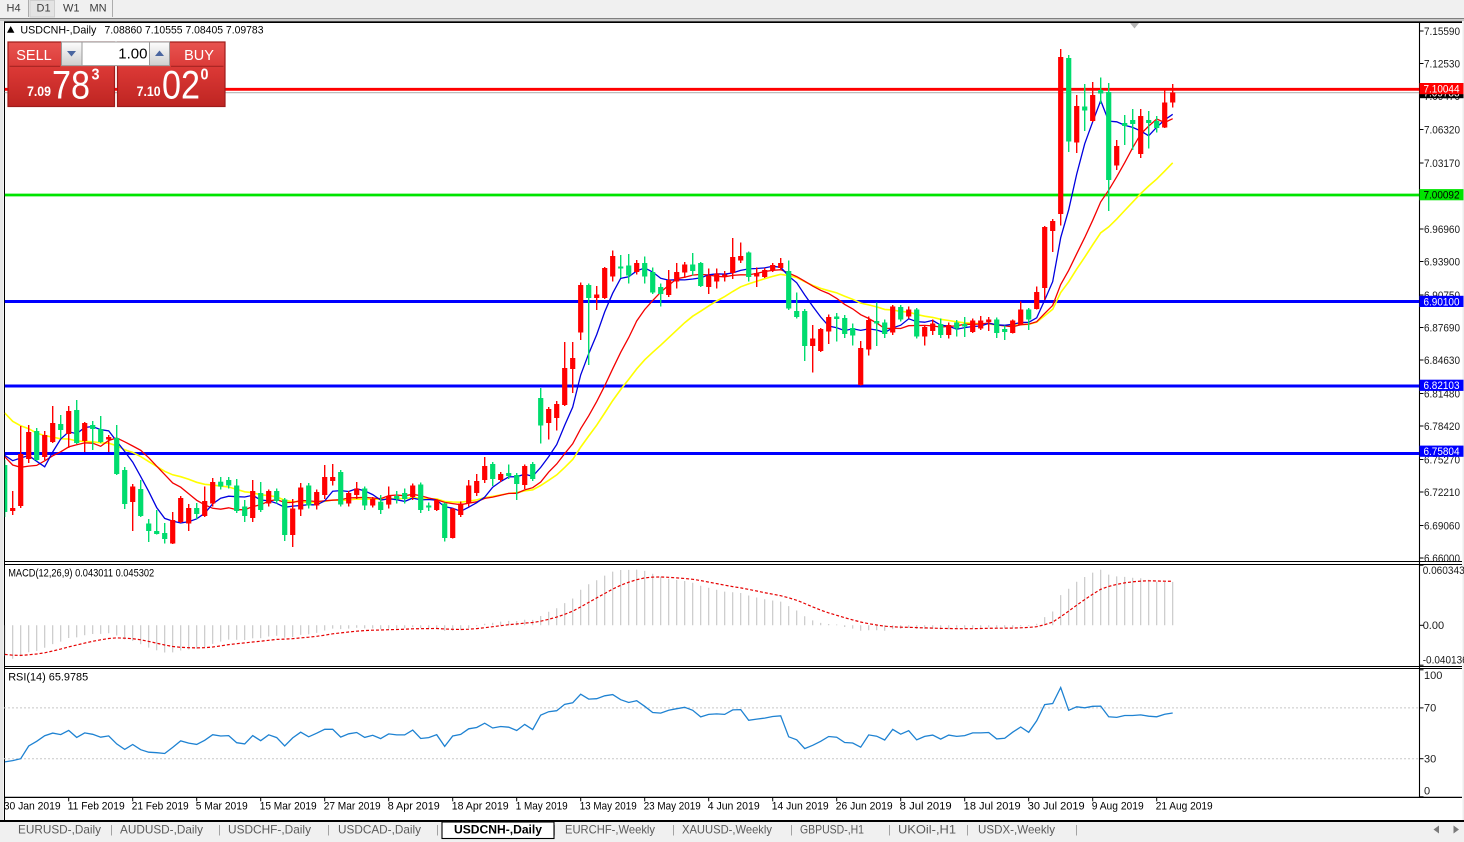  Describe the element at coordinates (610, 830) in the screenshot. I see `svg-text: EURCHF-,Weekly` at that location.